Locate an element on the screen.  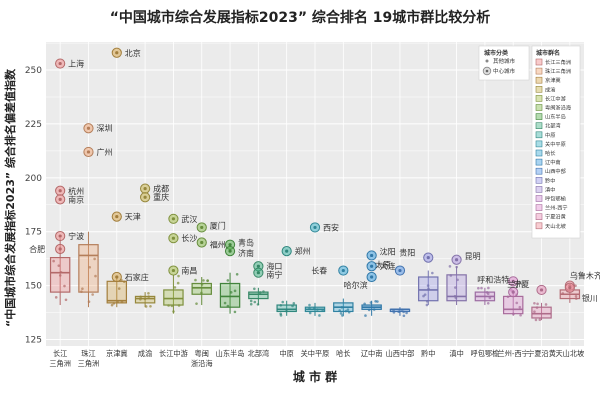
y-tick-label: 250 is located at coordinates (33, 71).